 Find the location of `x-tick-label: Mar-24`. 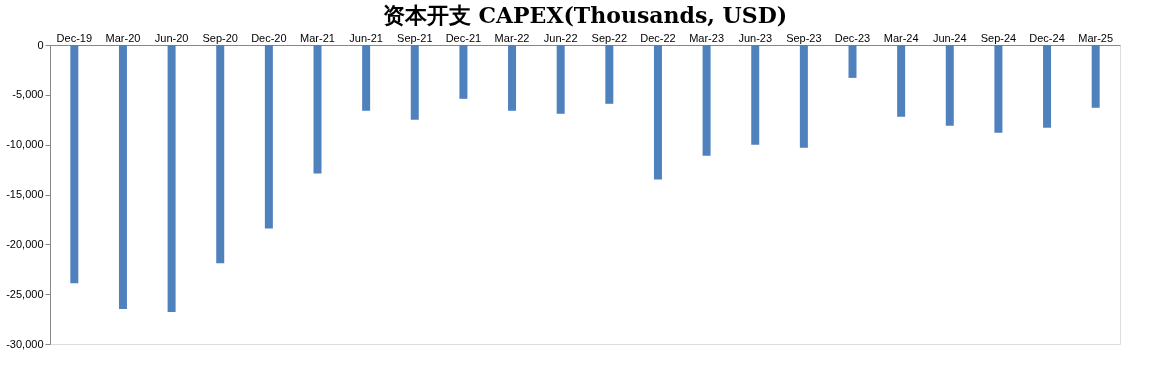

x-tick-label: Mar-24 is located at coordinates (901, 37).